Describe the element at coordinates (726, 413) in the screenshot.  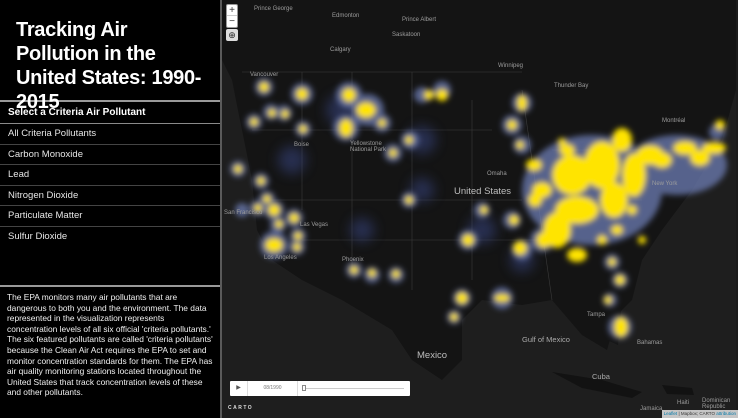
I see `attribution-link: attribution` at that location.